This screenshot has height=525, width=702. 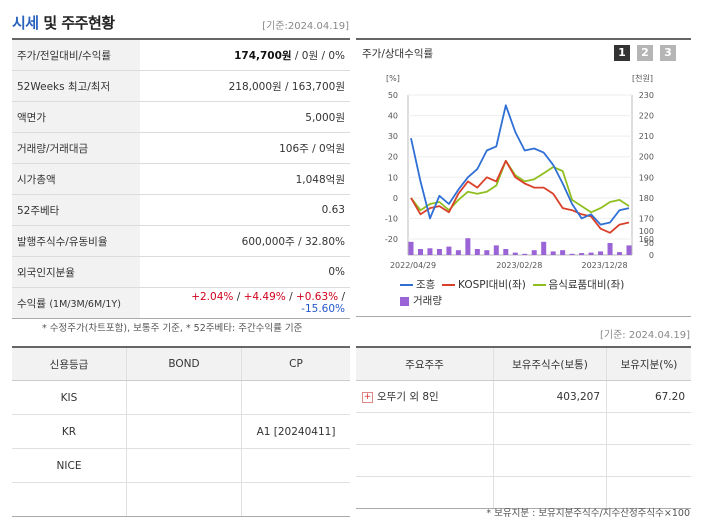 I want to click on return-label: 수익률, so click(x=31, y=303).